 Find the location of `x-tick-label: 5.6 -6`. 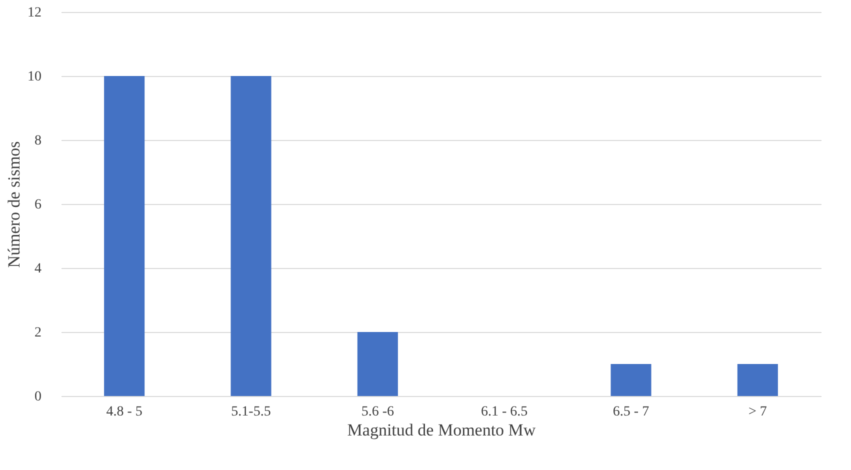

x-tick-label: 5.6 -6 is located at coordinates (377, 412).